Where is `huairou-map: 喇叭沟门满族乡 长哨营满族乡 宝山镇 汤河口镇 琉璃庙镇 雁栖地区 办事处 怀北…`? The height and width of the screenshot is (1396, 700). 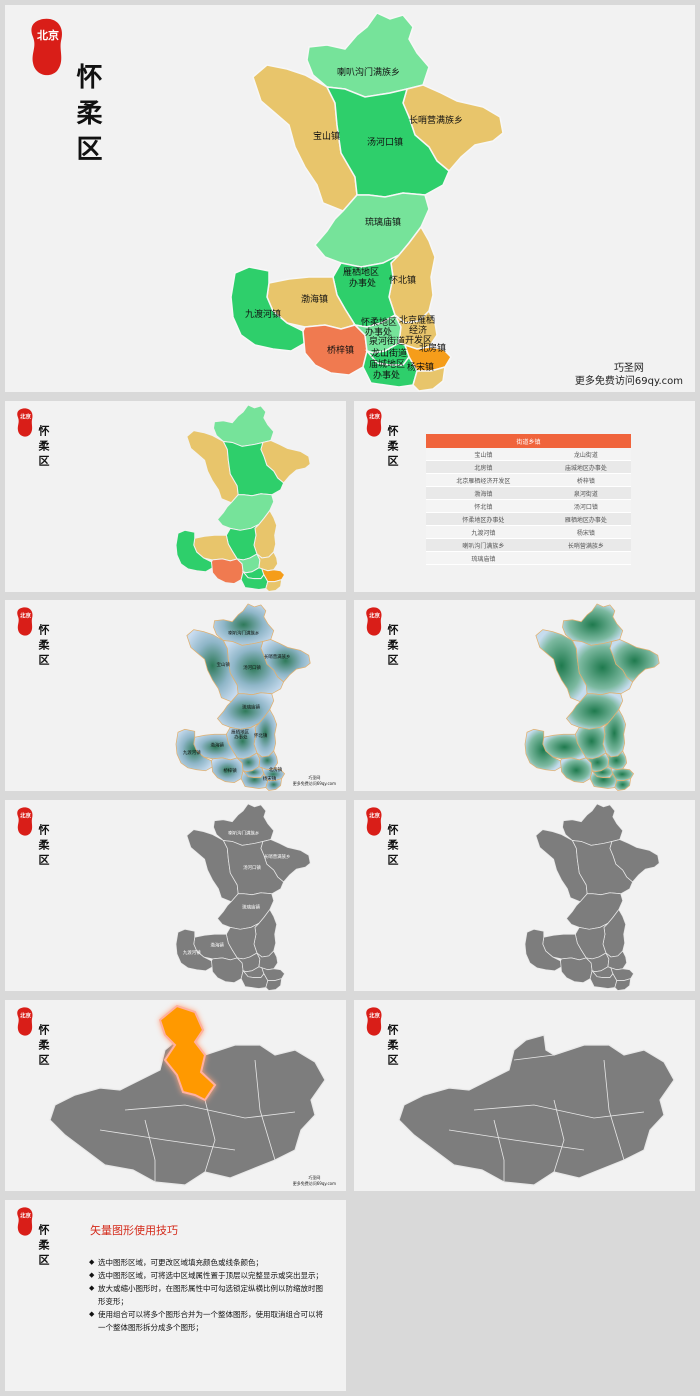
huairou-map: 喇叭沟门满族乡 长哨营满族乡 宝山镇 汤河口镇 琉璃庙镇 雁栖地区 办事处 怀北… is located at coordinates (367, 202).